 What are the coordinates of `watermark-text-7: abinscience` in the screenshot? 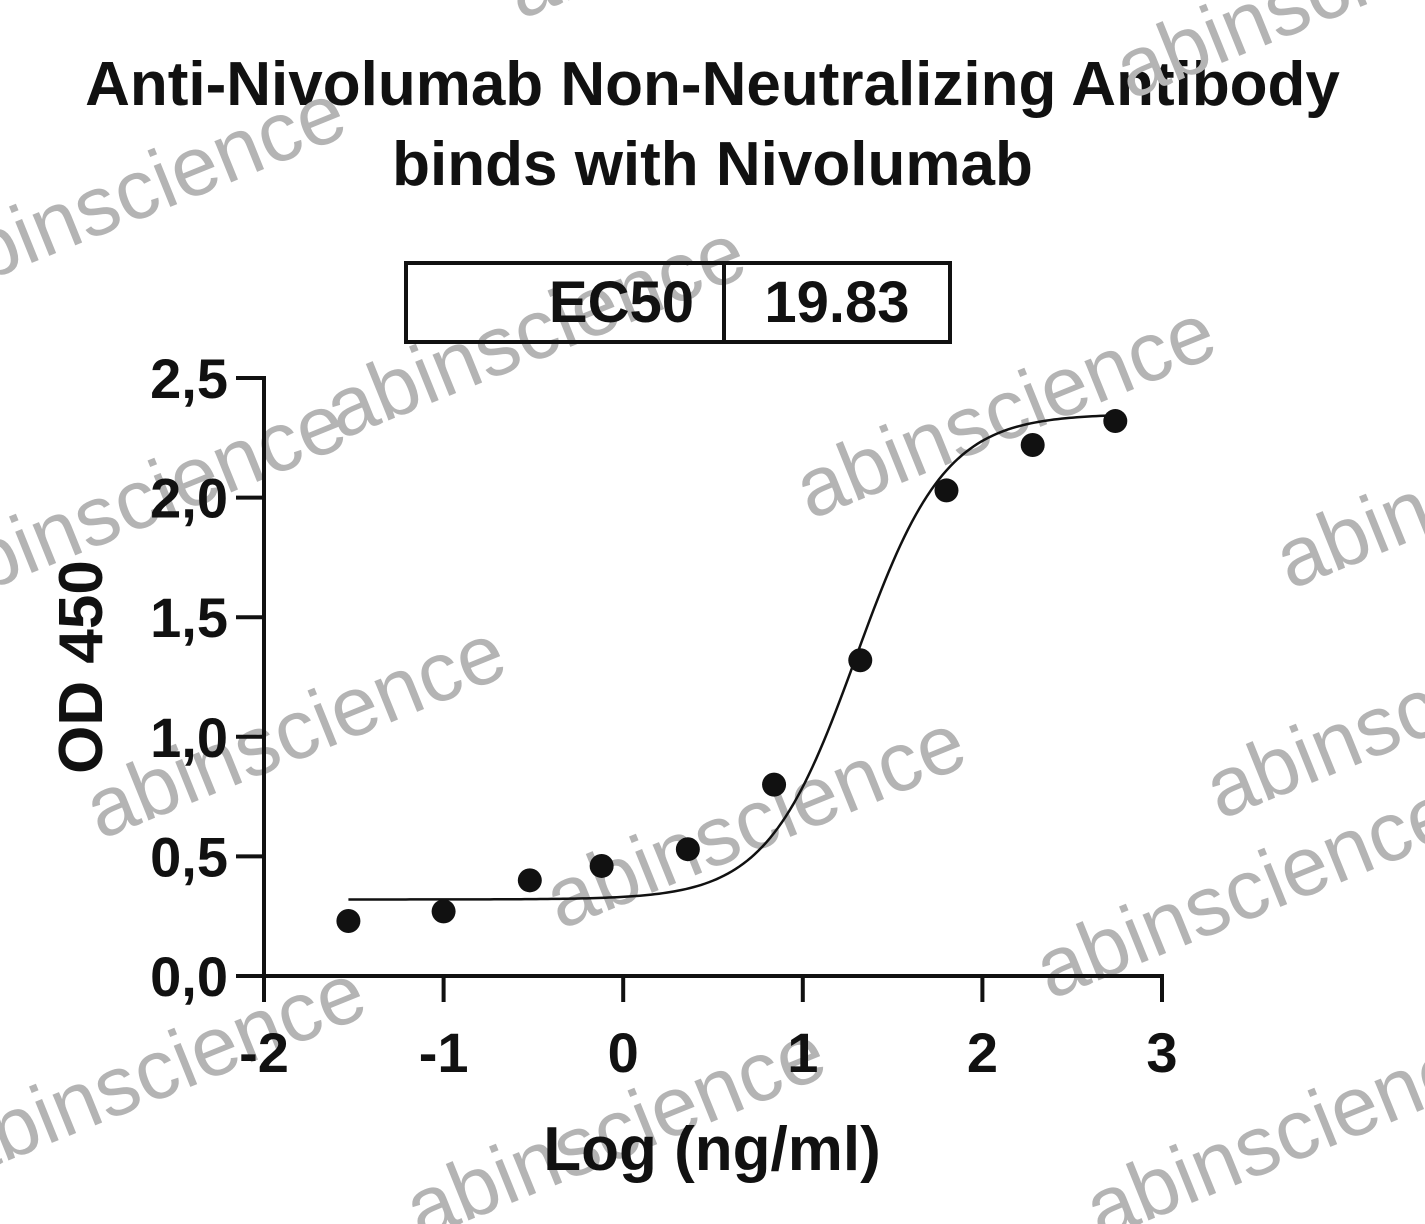 It's located at (295, 729).